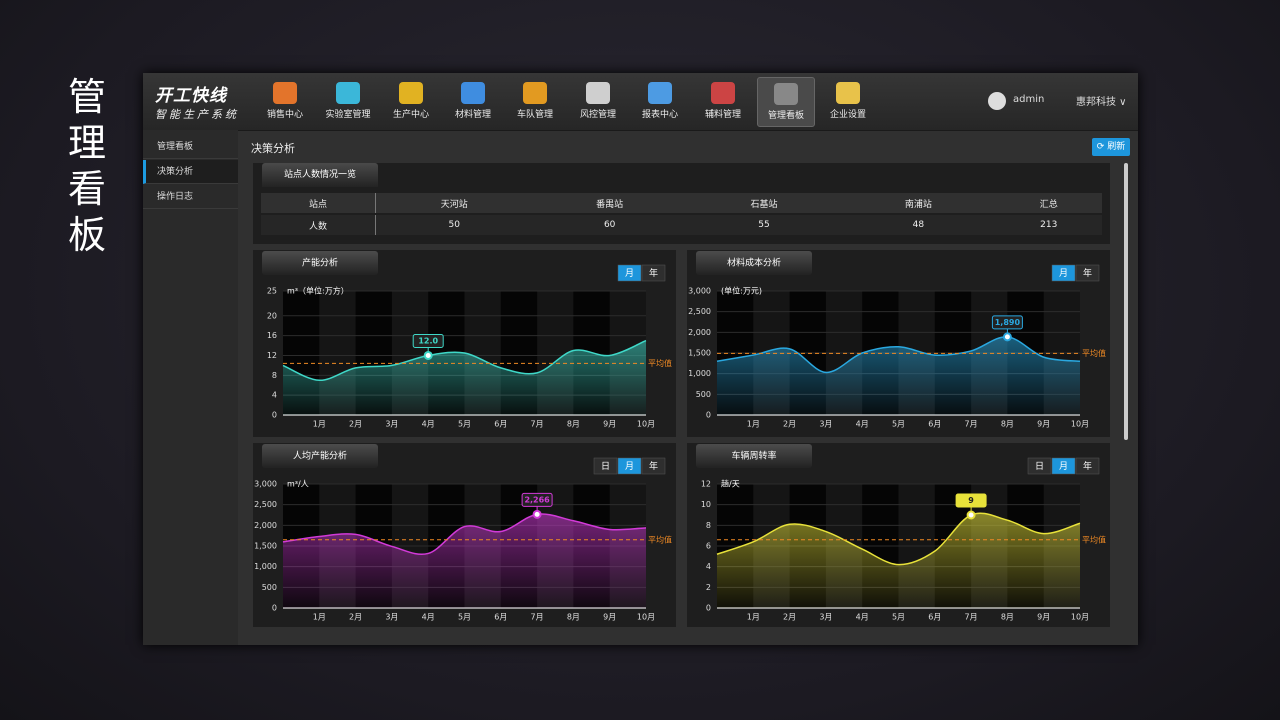 This screenshot has height=720, width=1280. What do you see at coordinates (86, 166) in the screenshot?
I see `page-title: 管理看板` at bounding box center [86, 166].